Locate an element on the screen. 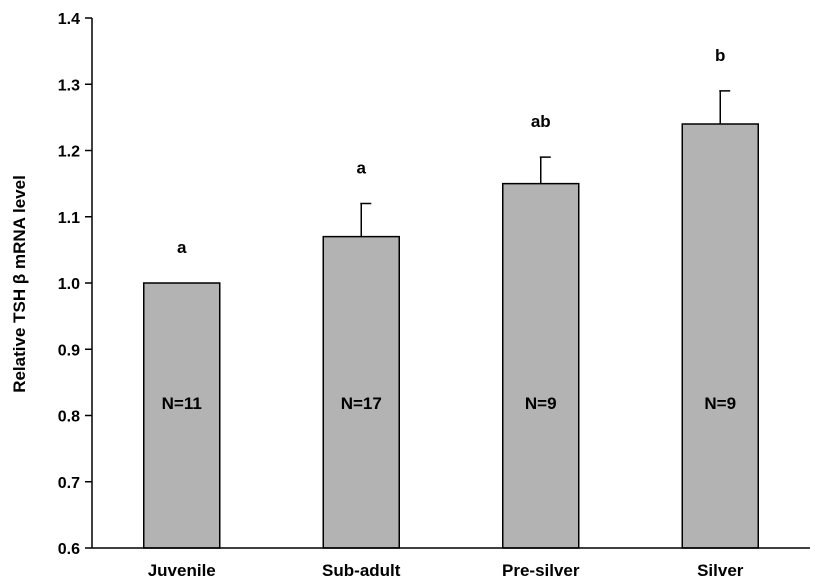 The width and height of the screenshot is (833, 581). y-tick-label: 1.0 is located at coordinates (69, 284).